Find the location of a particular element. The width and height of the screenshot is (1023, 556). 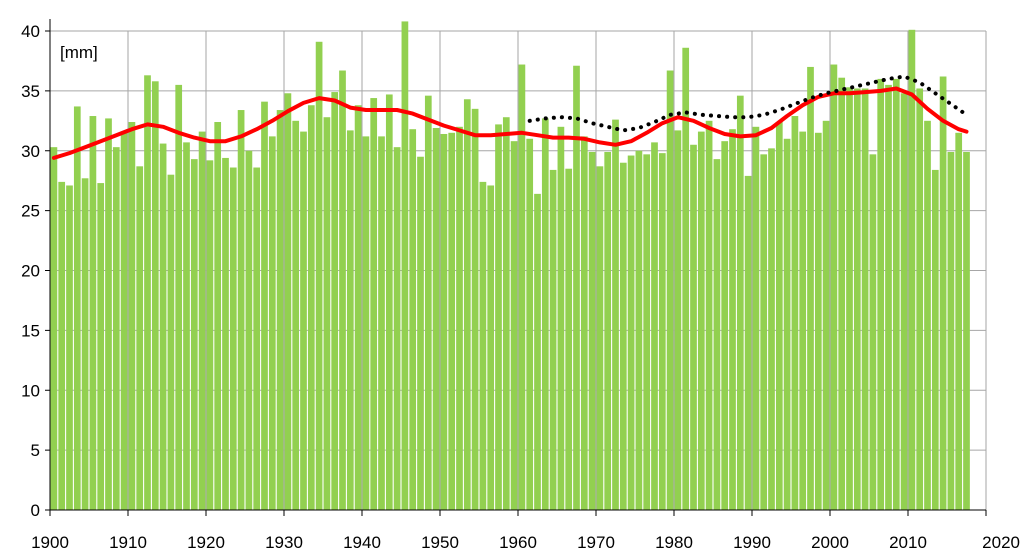

y-tick-label: 25 is located at coordinates (30, 211).